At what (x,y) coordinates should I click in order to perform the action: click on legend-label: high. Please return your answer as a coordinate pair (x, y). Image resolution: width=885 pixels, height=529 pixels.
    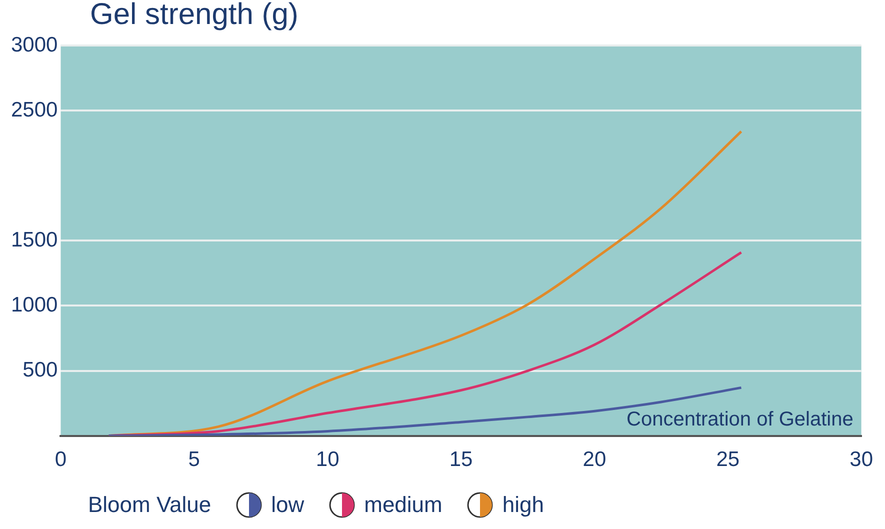
    Looking at the image, I should click on (523, 505).